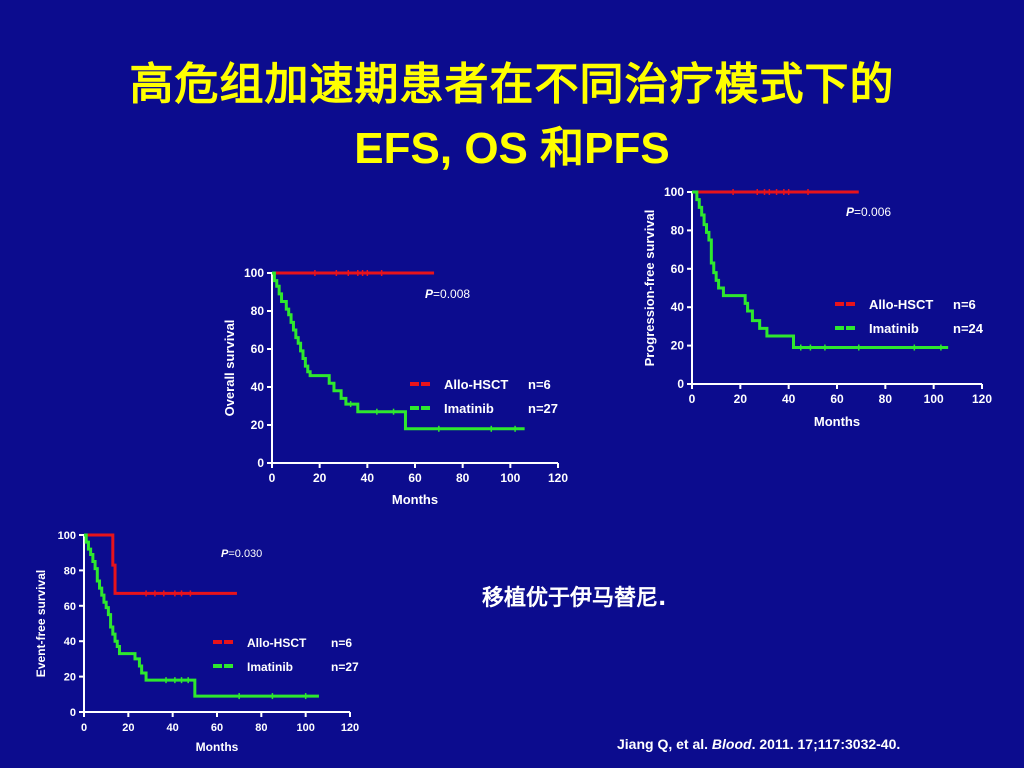 The image size is (1024, 768). I want to click on citation-authors: Jiang Q, et al., so click(664, 744).